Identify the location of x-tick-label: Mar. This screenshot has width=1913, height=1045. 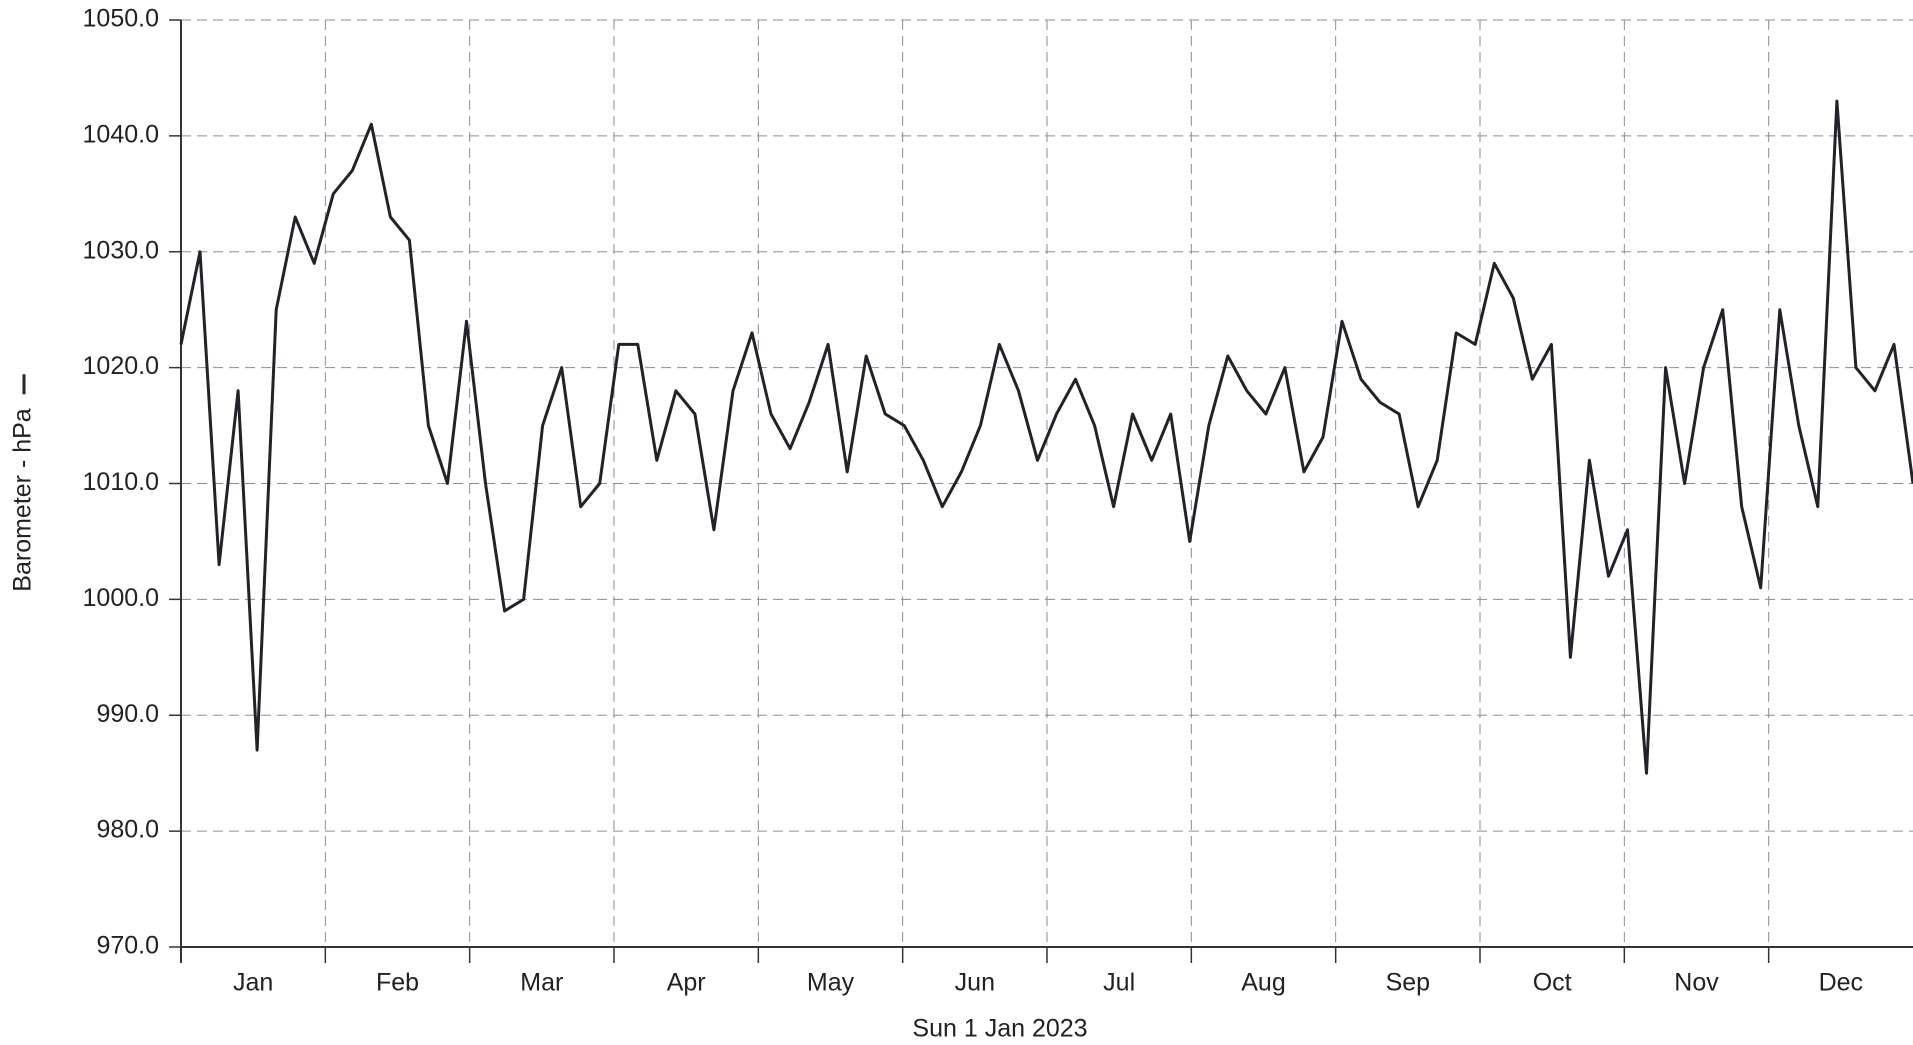
(541, 983).